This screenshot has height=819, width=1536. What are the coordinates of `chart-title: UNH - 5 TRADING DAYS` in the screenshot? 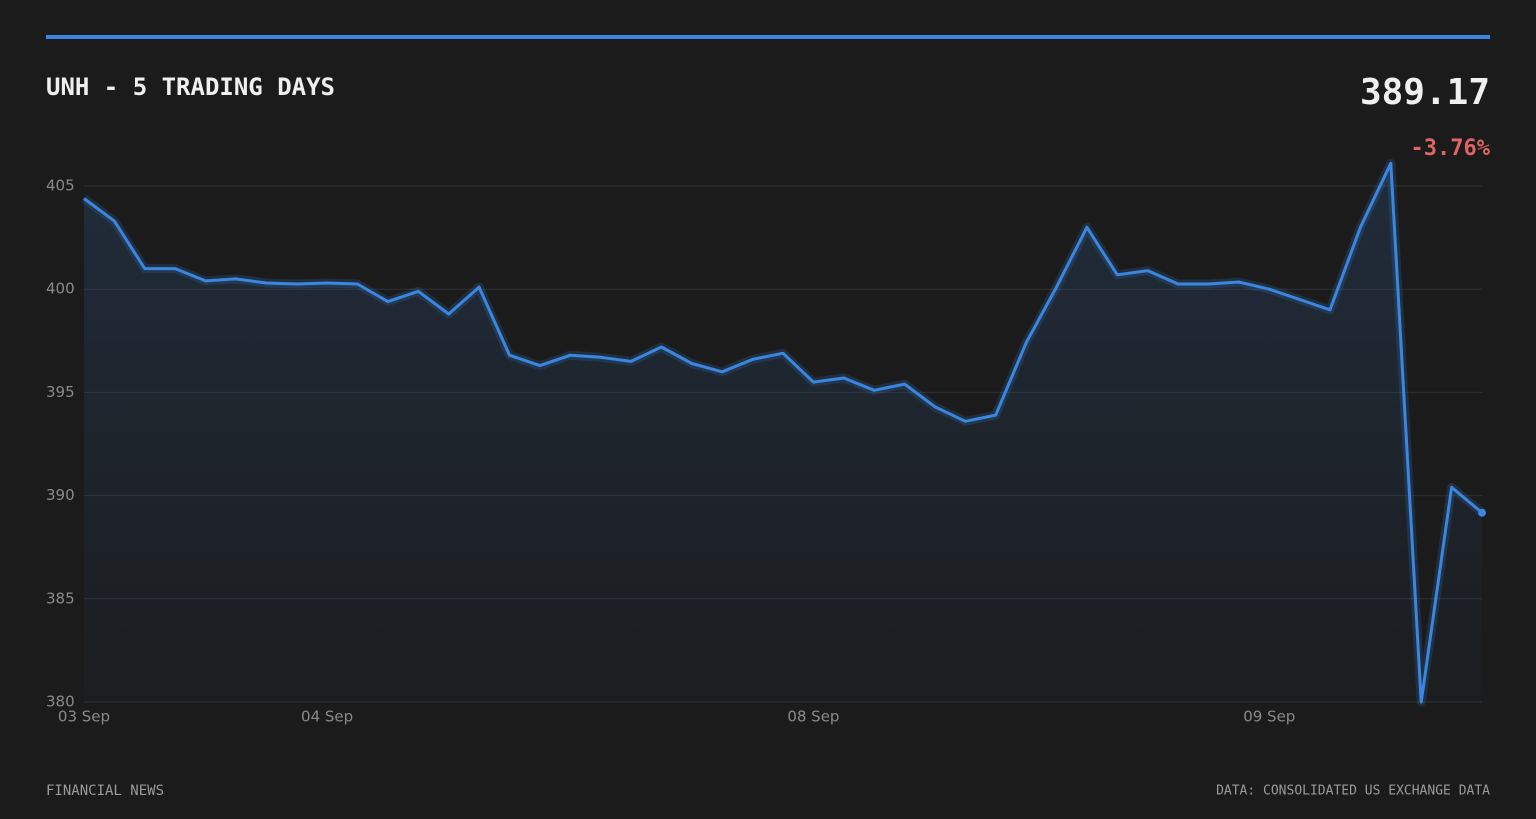 It's located at (190, 87).